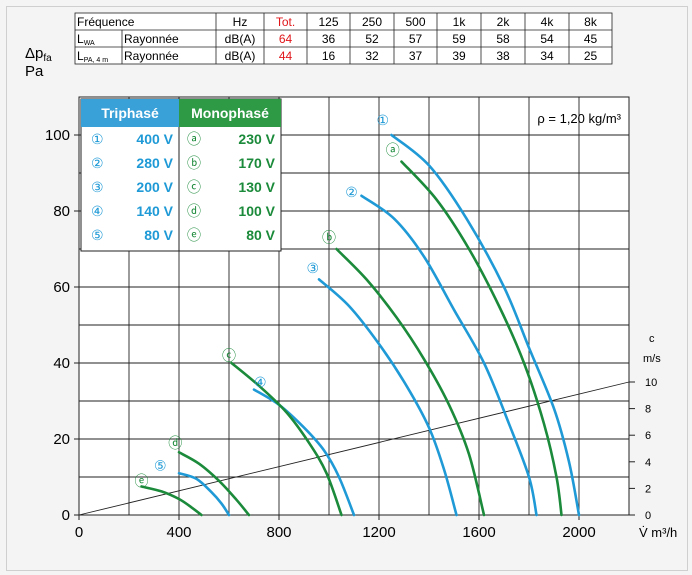 The width and height of the screenshot is (692, 575). I want to click on curve-label: ⓓ, so click(175, 443).